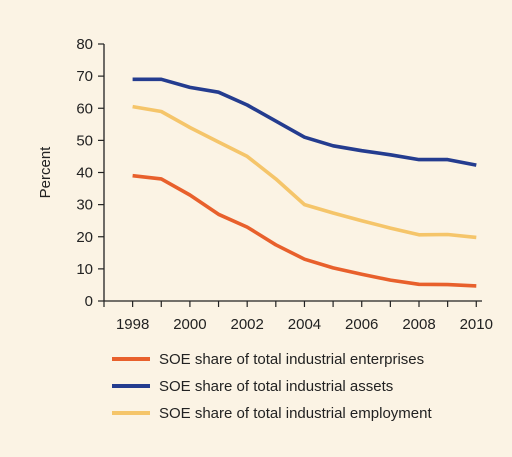  What do you see at coordinates (304, 324) in the screenshot?
I see `x-tick-label: 2004` at bounding box center [304, 324].